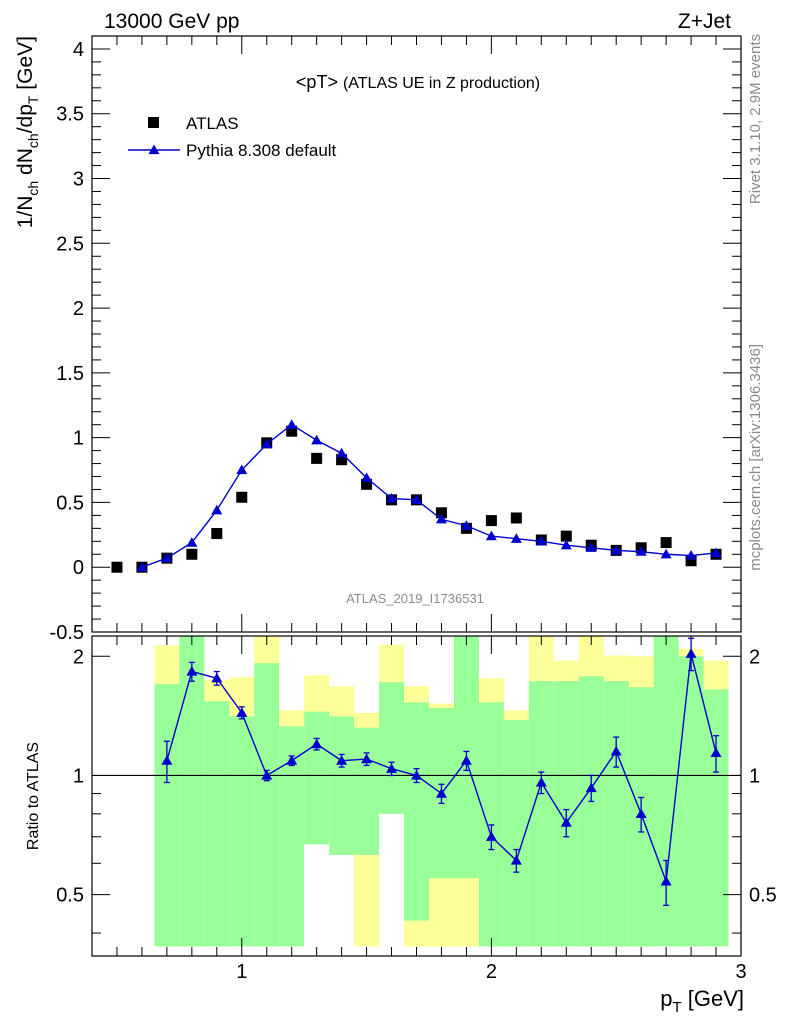 The image size is (786, 1024). What do you see at coordinates (754, 776) in the screenshot?
I see `ratio-tick-label-right: 1` at bounding box center [754, 776].